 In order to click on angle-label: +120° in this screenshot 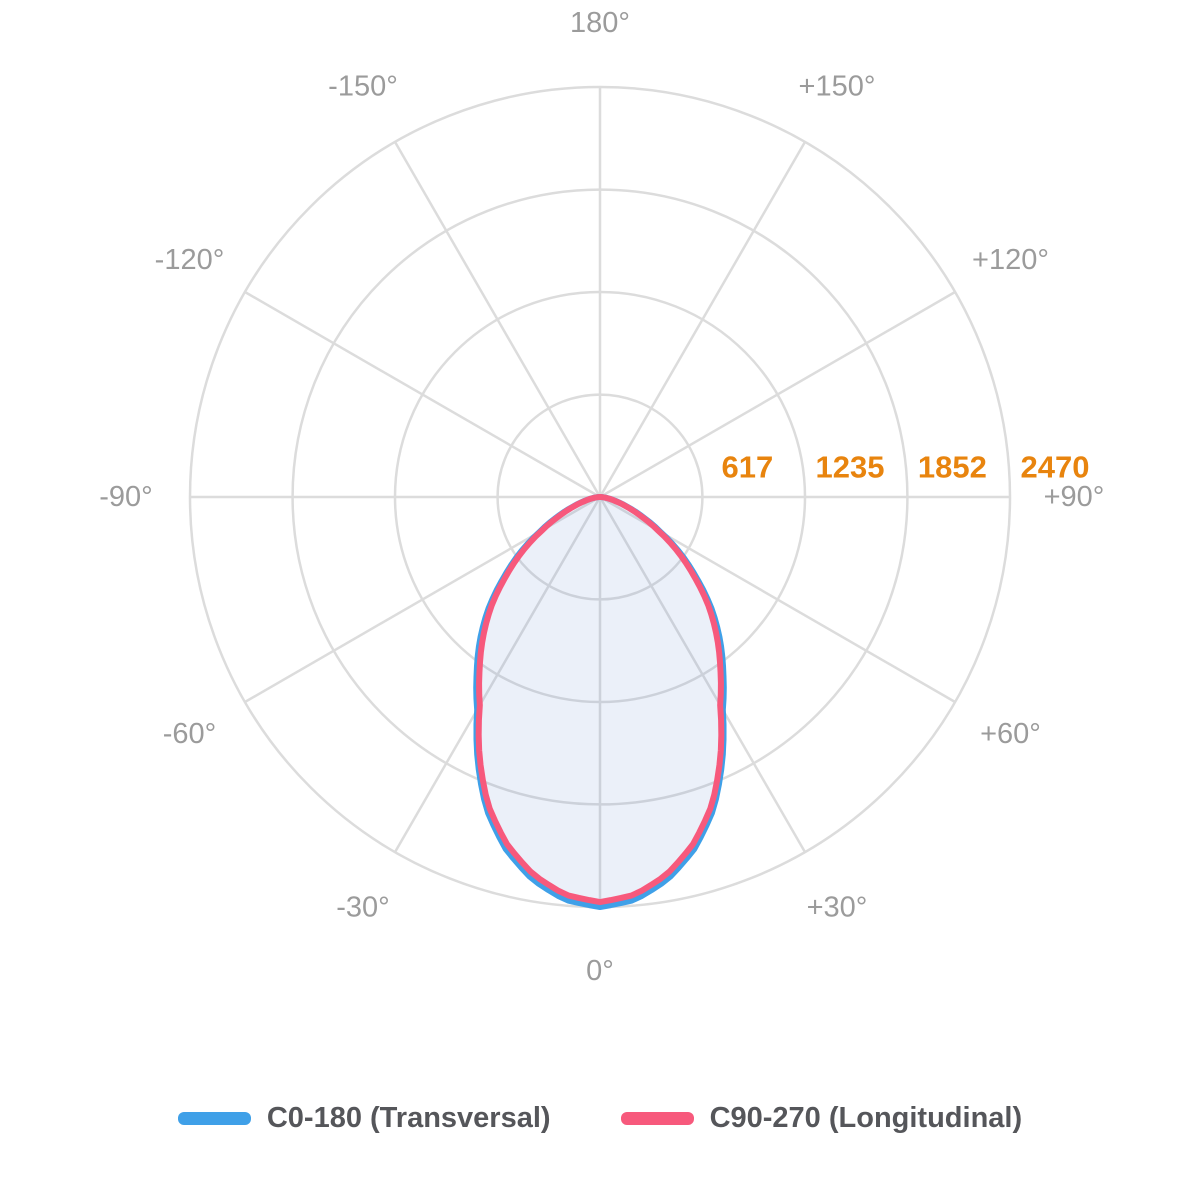, I will do `click(1010, 260)`.